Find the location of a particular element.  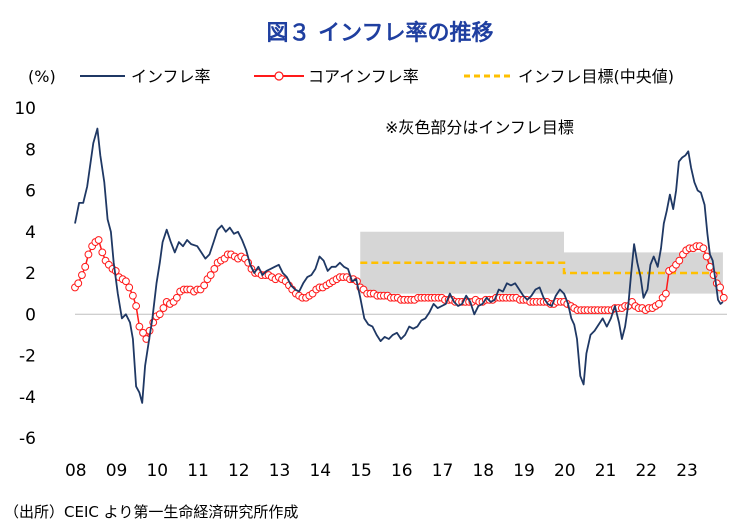

legend: (%) インフレ率 コアインフレ率 インフレ目標(中央値) is located at coordinates (351, 76).